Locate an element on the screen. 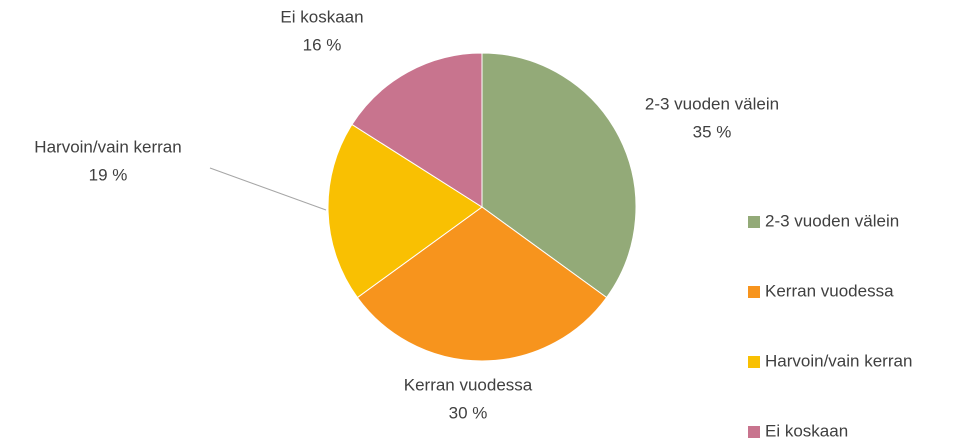  slice-label: Ei koskaan is located at coordinates (321, 16).